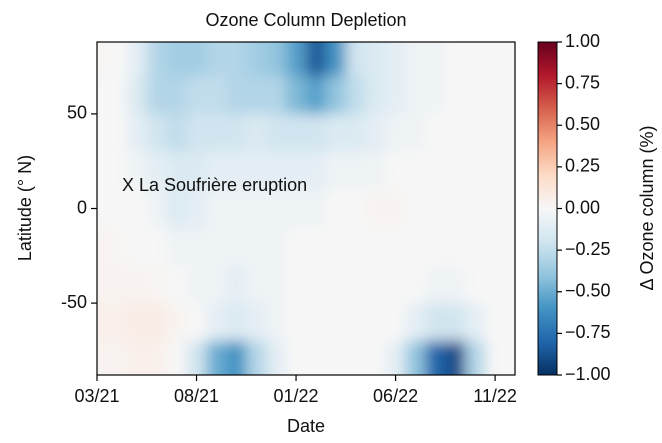 This screenshot has height=443, width=662. Describe the element at coordinates (588, 291) in the screenshot. I see `colorbar-tick-label: −0.50` at that location.